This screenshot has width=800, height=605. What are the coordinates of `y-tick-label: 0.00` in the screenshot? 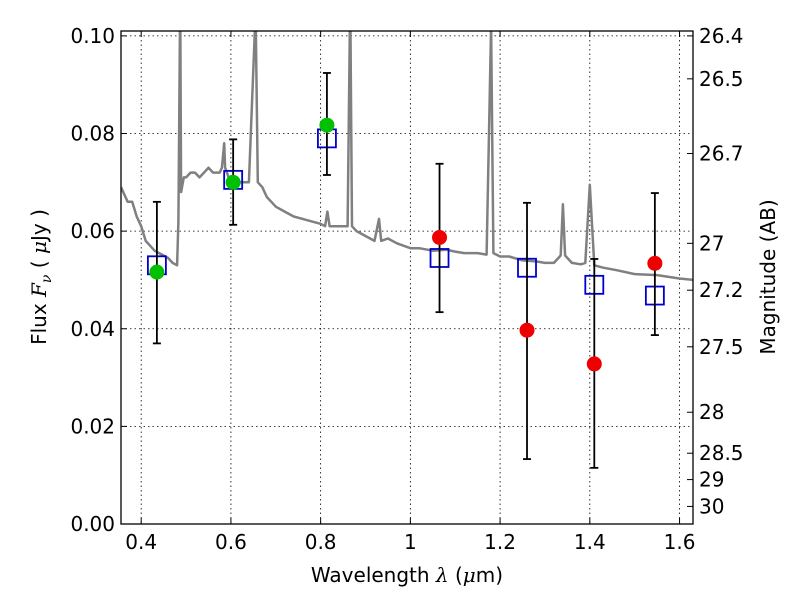 It's located at (92, 524).